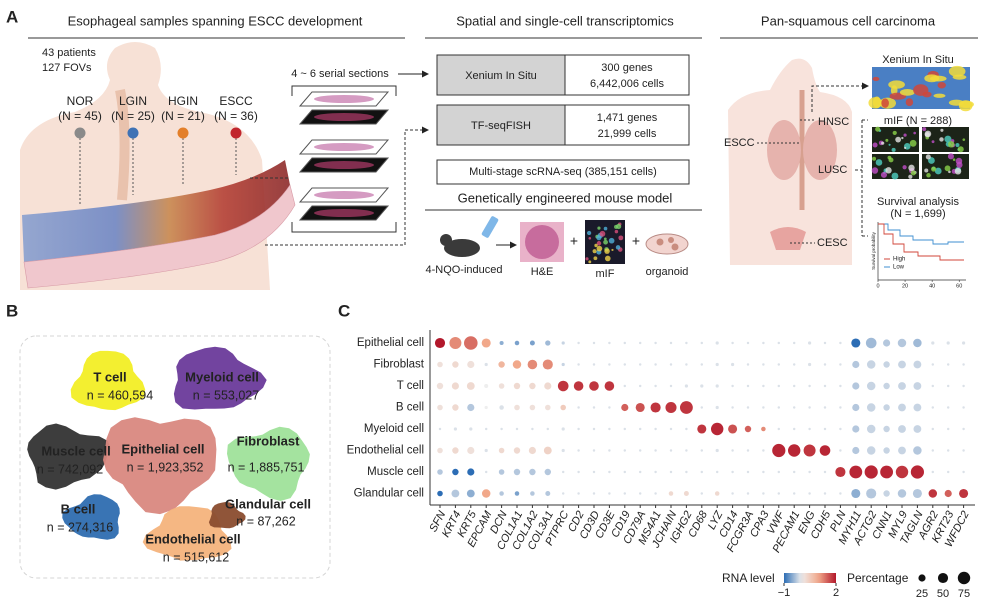 Image resolution: width=990 pixels, height=605 pixels. Describe the element at coordinates (671, 240) in the screenshot. I see `organoid` at that location.